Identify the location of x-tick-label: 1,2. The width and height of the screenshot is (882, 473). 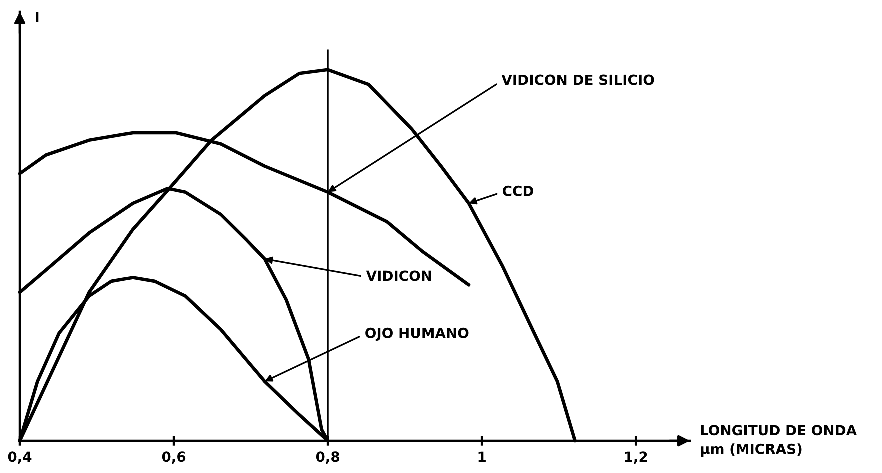
(636, 458).